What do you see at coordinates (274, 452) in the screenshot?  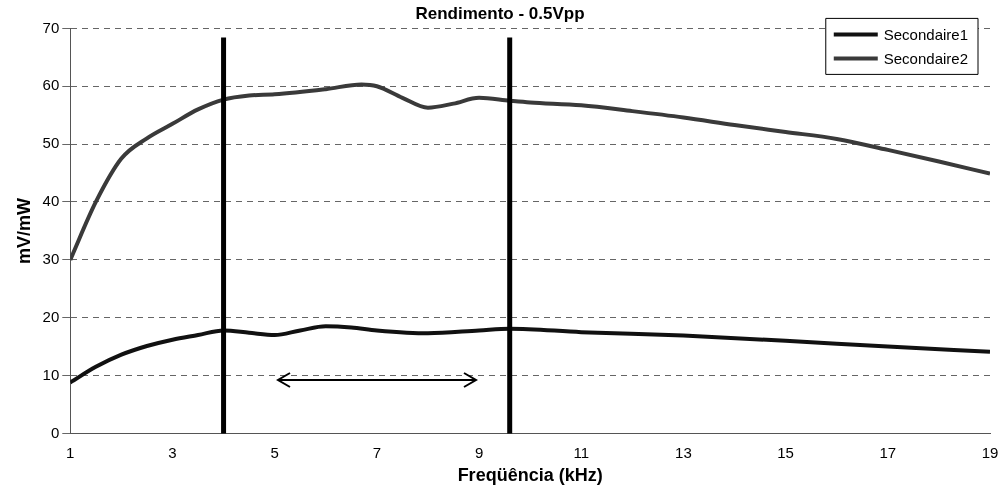 I see `x-tick-label: 5` at bounding box center [274, 452].